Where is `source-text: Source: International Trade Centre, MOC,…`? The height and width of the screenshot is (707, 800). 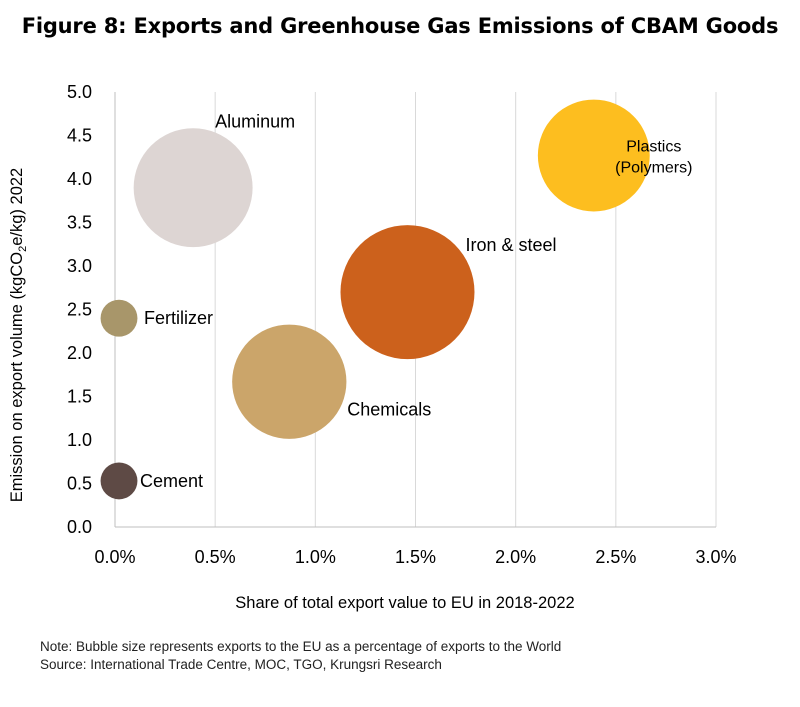 source-text: Source: International Trade Centre, MOC,… is located at coordinates (241, 664).